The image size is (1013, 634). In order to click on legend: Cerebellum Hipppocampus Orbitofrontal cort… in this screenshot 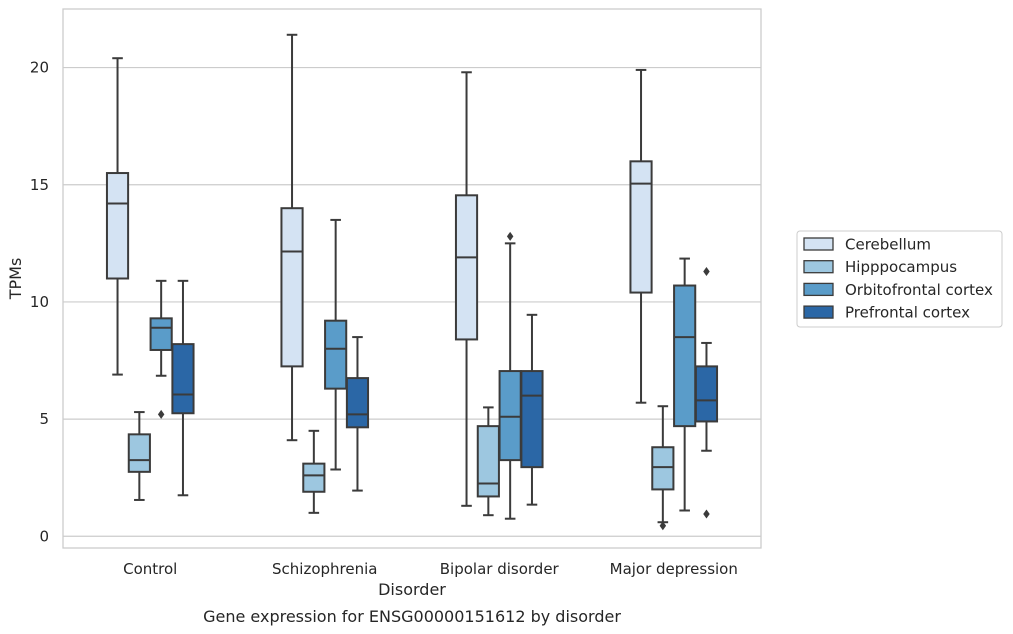, I will do `click(899, 279)`.